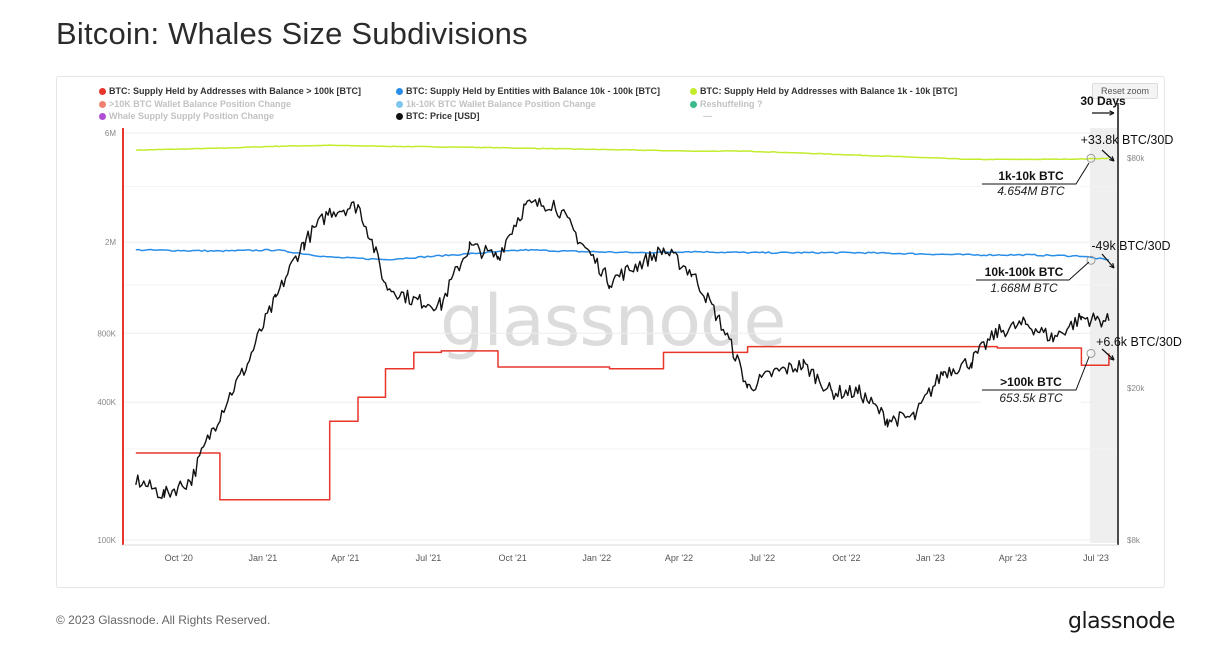  I want to click on change-10k-label: -49k BTC/30D, so click(1130, 246).